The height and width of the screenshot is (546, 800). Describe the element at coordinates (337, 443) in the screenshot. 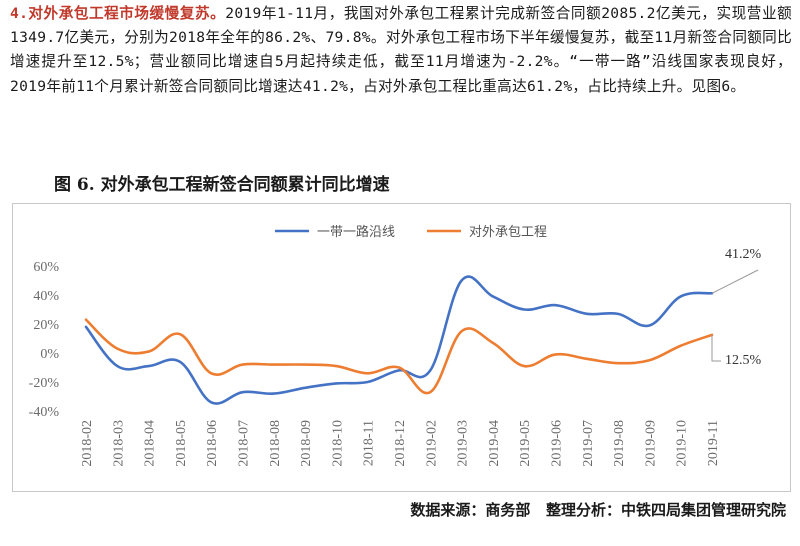

I see `x-tick-label: 2018-10` at that location.